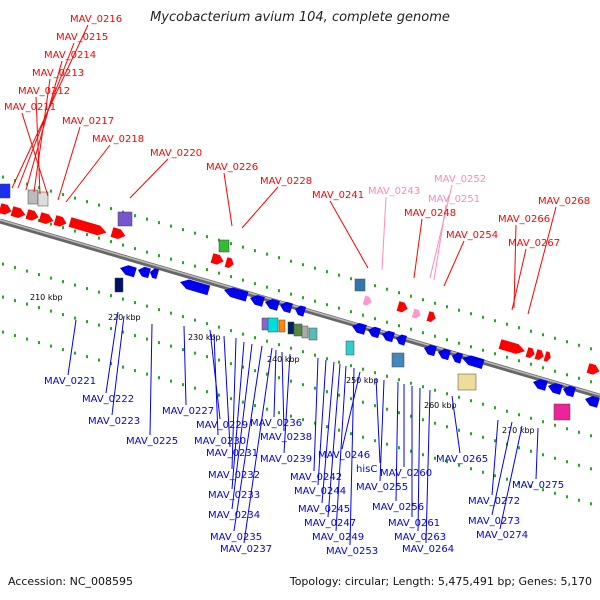 The height and width of the screenshot is (600, 600). Describe the element at coordinates (276, 423) in the screenshot. I see `gene-label: MAV_0236` at that location.